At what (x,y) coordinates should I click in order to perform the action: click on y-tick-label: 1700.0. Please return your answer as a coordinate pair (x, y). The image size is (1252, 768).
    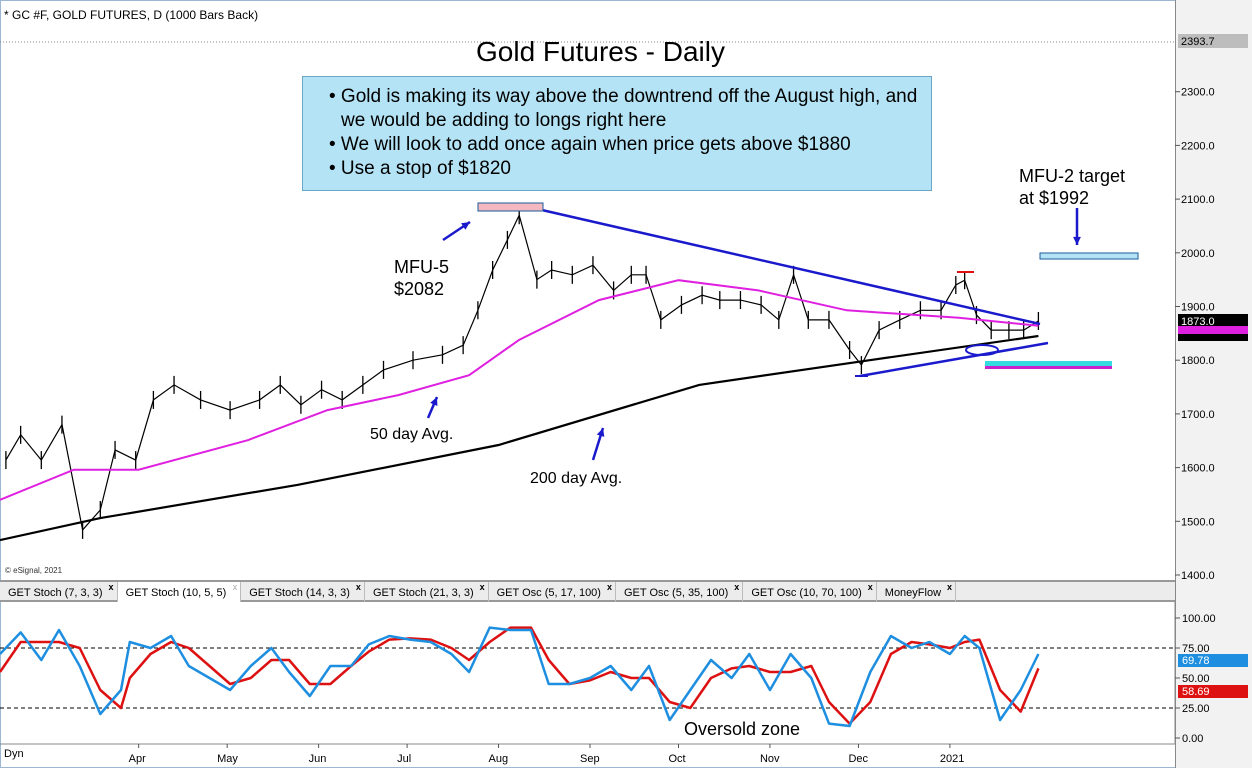
    Looking at the image, I should click on (1198, 415).